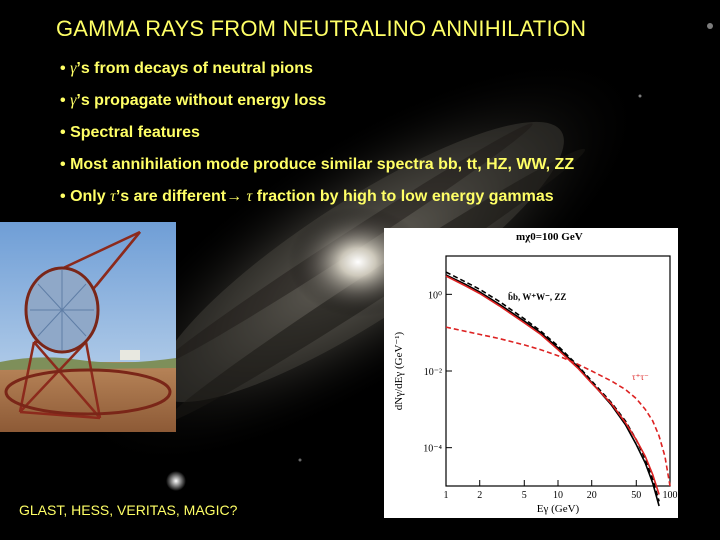 The width and height of the screenshot is (720, 540). Describe the element at coordinates (171, 196) in the screenshot. I see `bullet-text: ’s are different` at that location.